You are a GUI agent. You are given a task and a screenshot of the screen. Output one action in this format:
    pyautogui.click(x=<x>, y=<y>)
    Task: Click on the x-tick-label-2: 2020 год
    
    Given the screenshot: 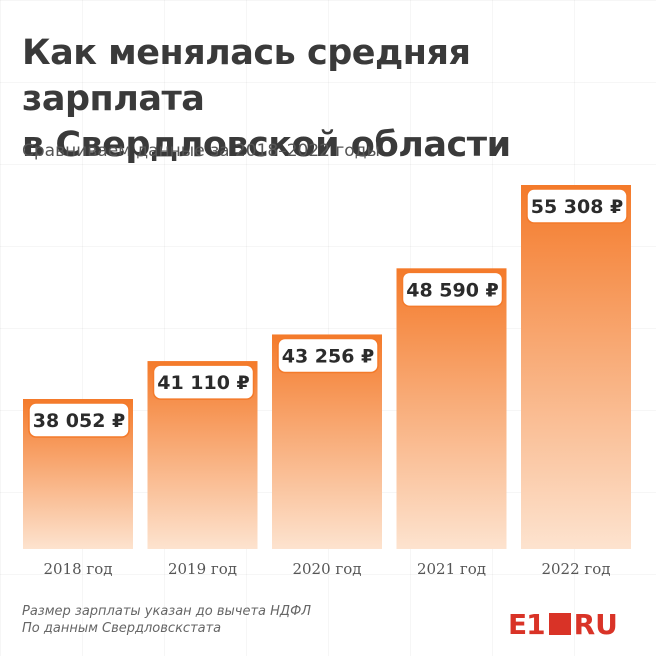 What is the action you would take?
    pyautogui.click(x=326, y=569)
    